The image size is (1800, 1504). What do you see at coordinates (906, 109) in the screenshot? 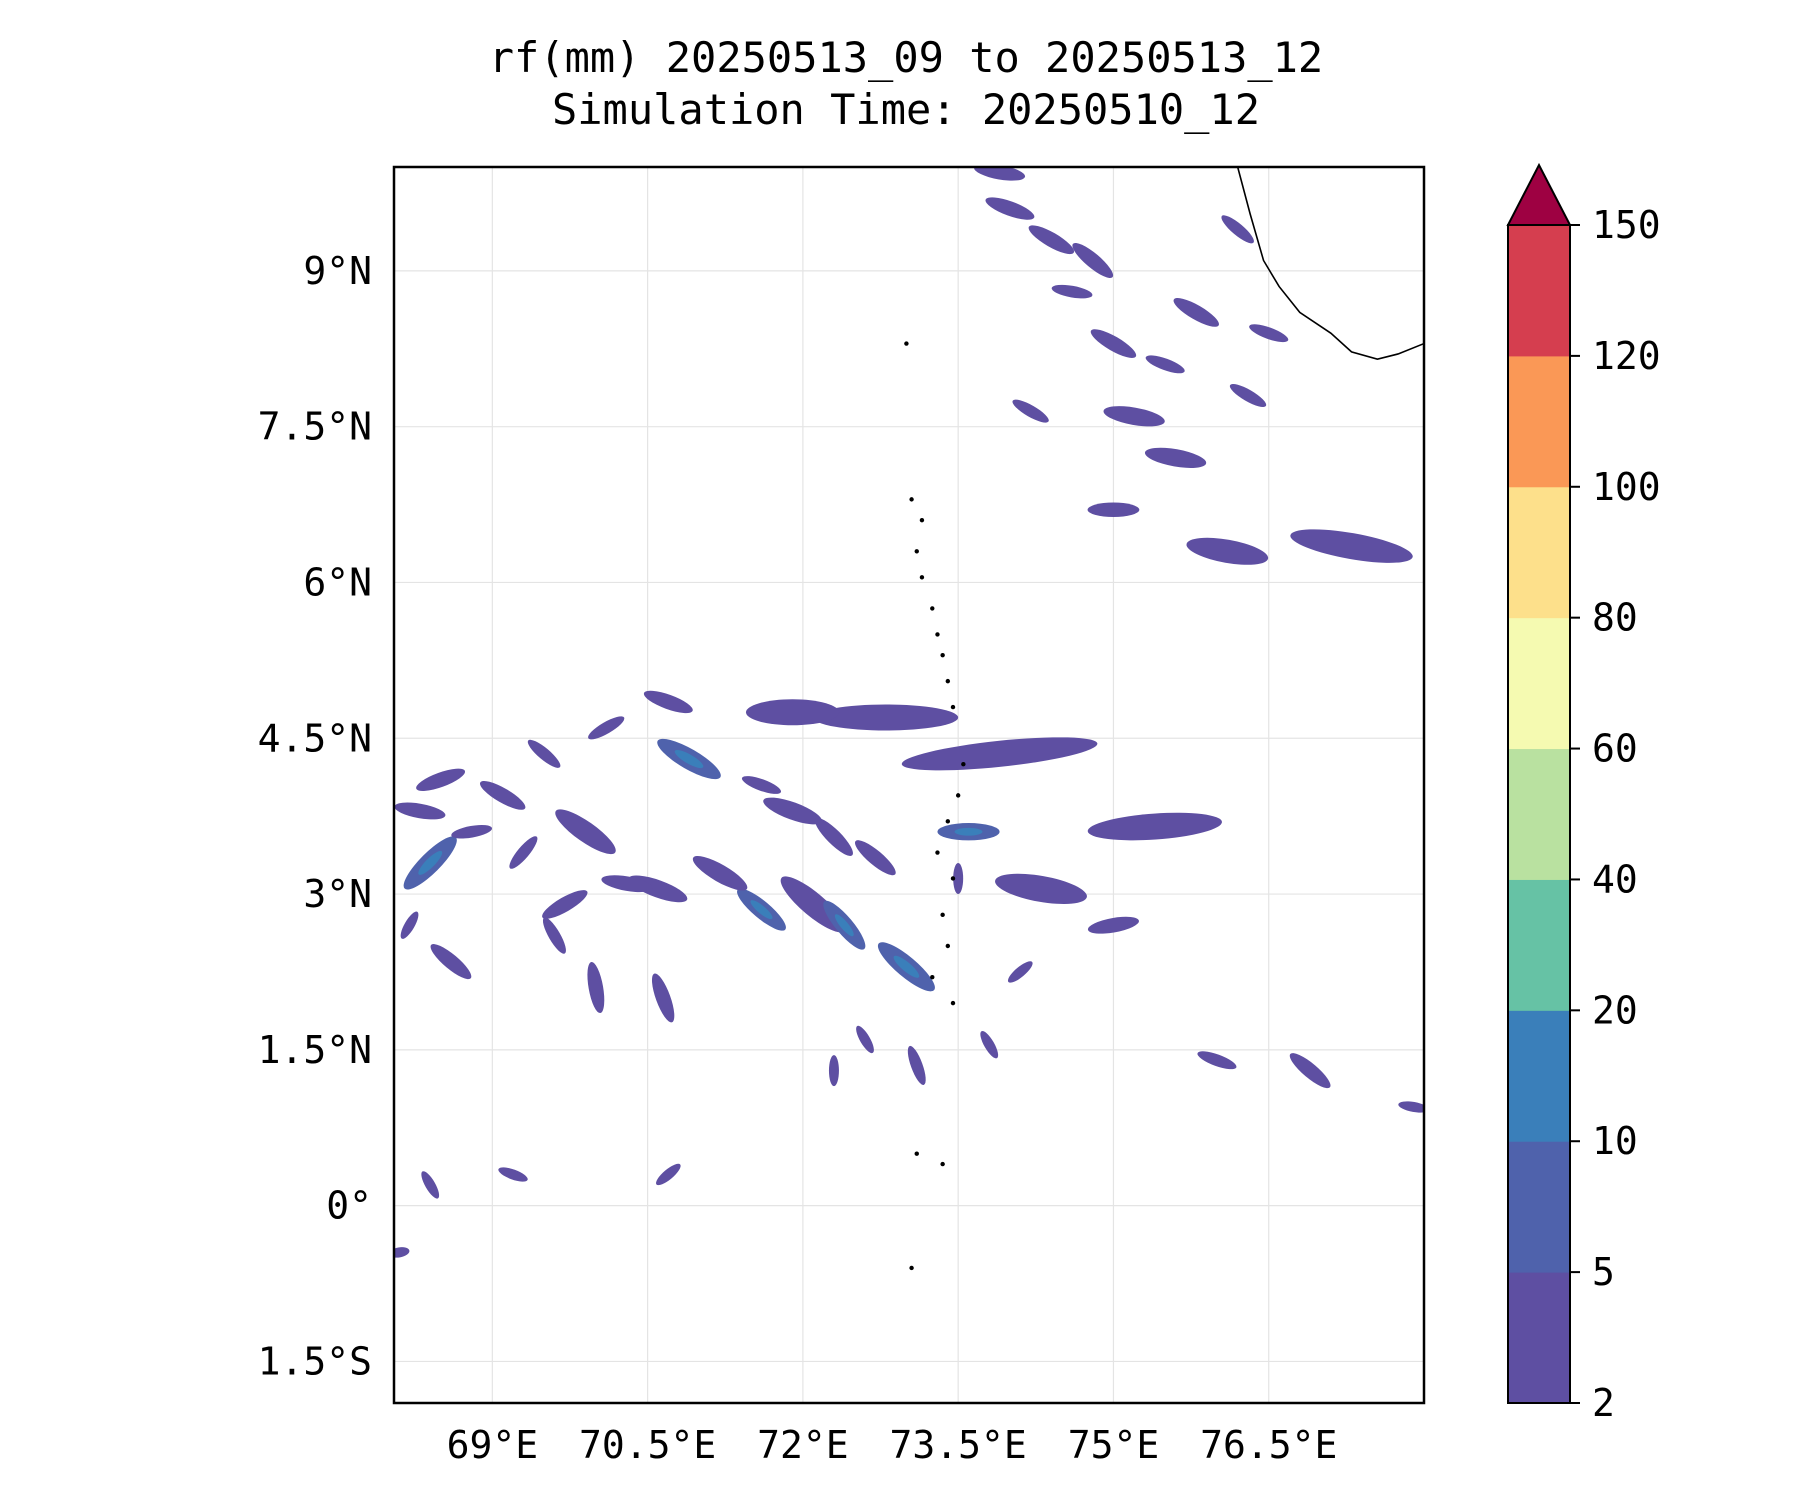
I see `title-line-2: Simulation Time: 20250510_12` at bounding box center [906, 109].